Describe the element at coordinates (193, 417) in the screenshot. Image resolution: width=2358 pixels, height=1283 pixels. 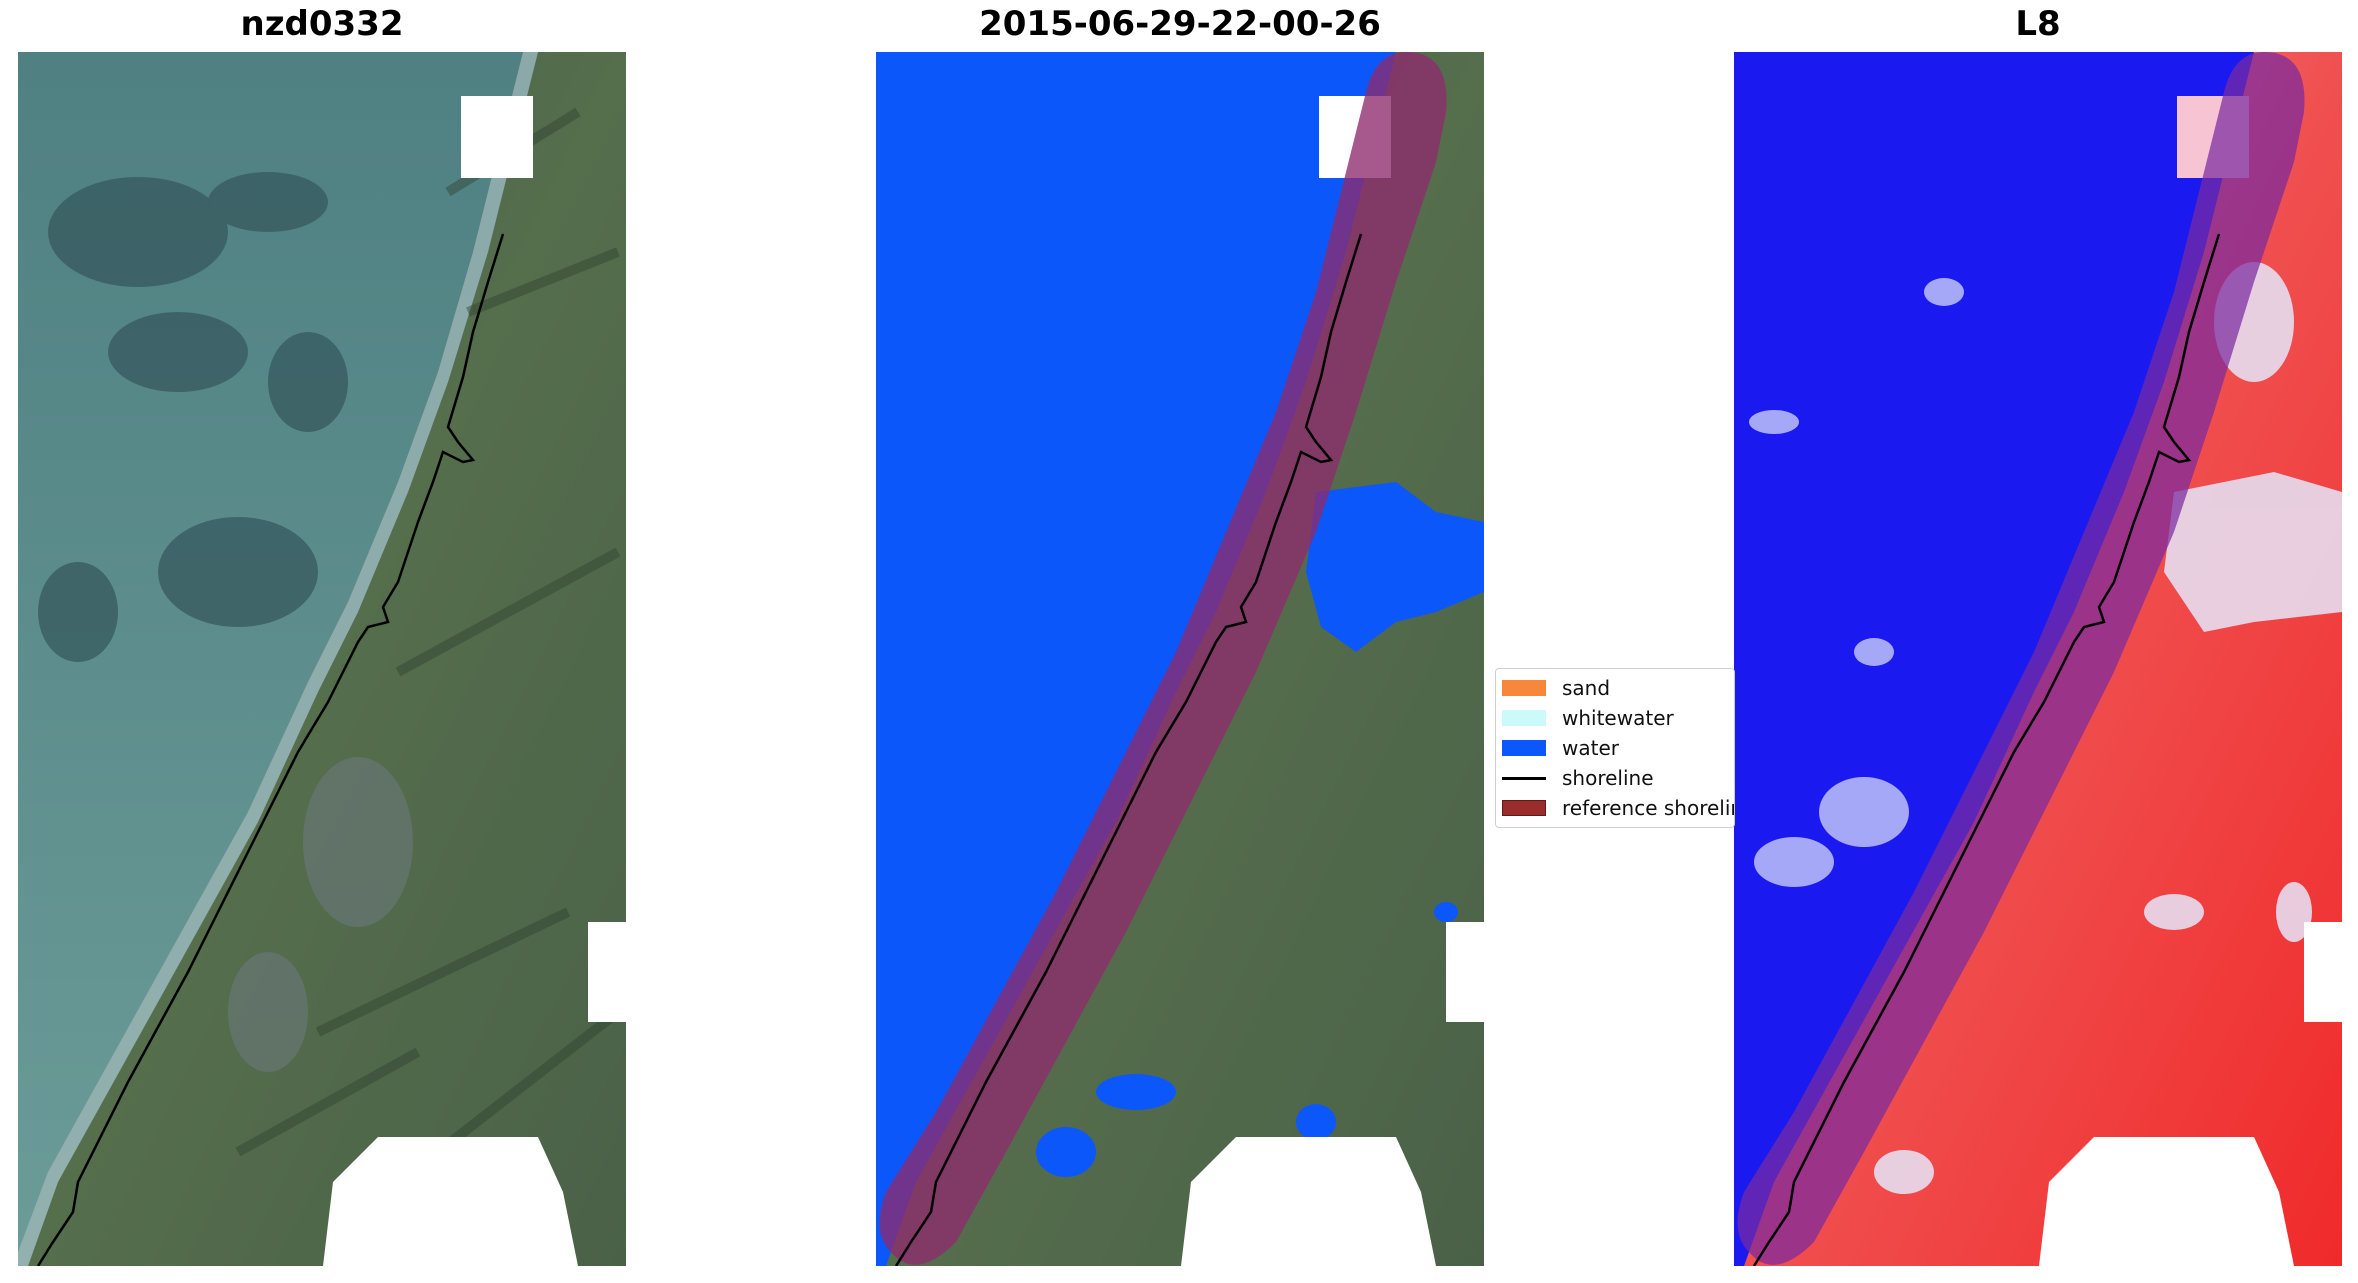
I see `cloud-shadows` at that location.